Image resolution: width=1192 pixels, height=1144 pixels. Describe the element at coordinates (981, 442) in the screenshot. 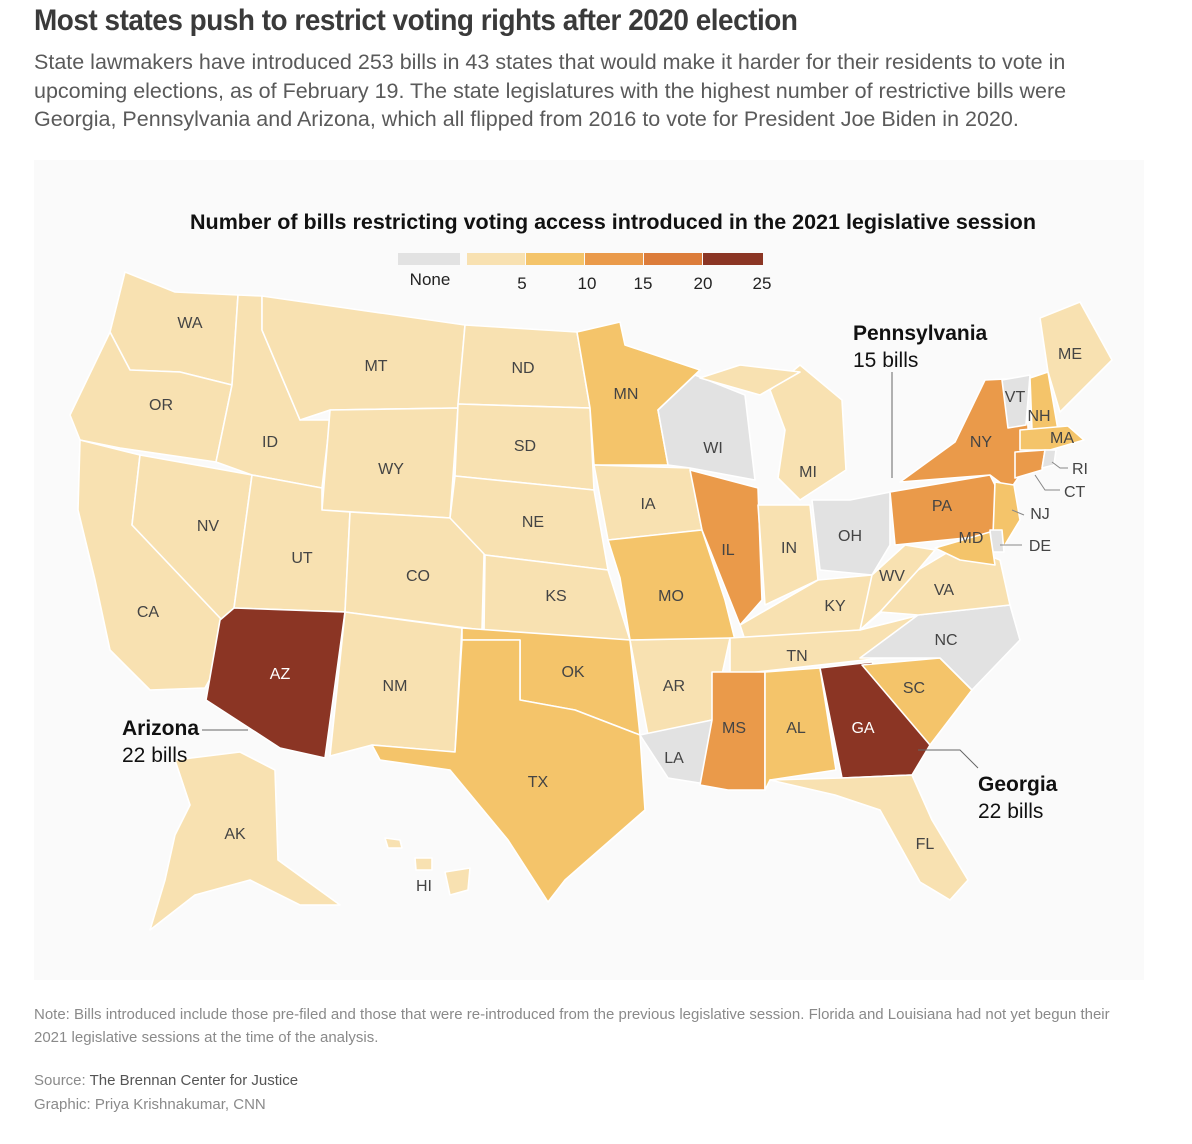

I see `label-ny: NY` at that location.